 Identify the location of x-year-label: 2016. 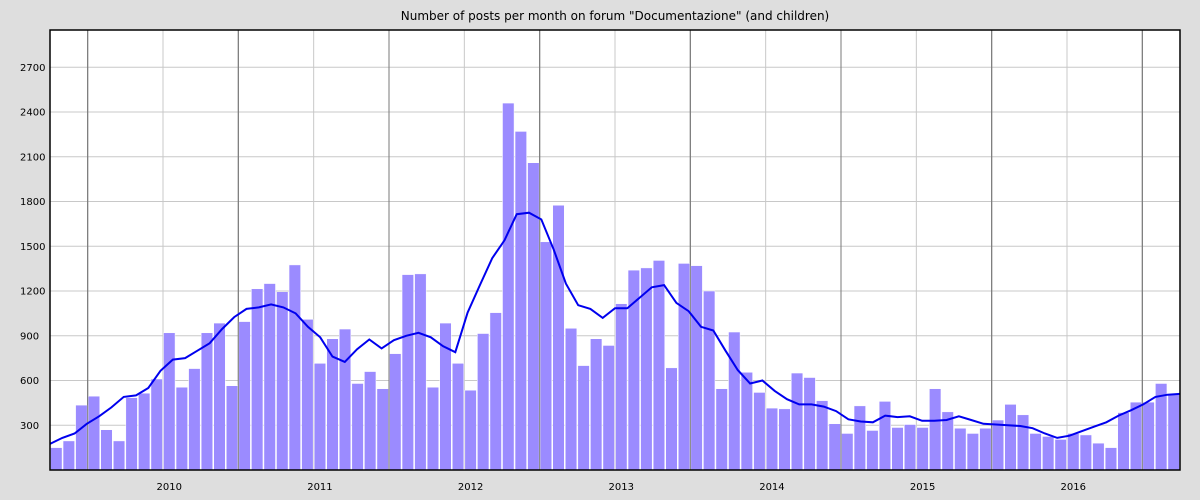
(1073, 487).